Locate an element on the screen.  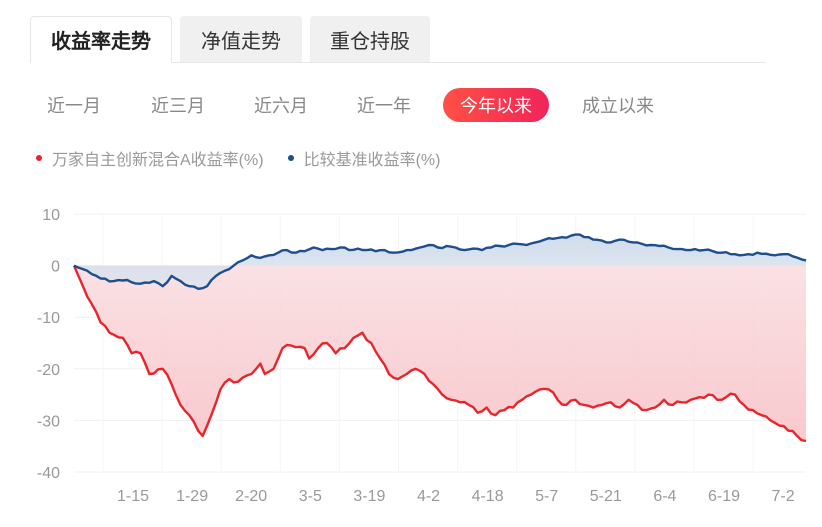
period-ytd-button: 今年以来 is located at coordinates (496, 105).